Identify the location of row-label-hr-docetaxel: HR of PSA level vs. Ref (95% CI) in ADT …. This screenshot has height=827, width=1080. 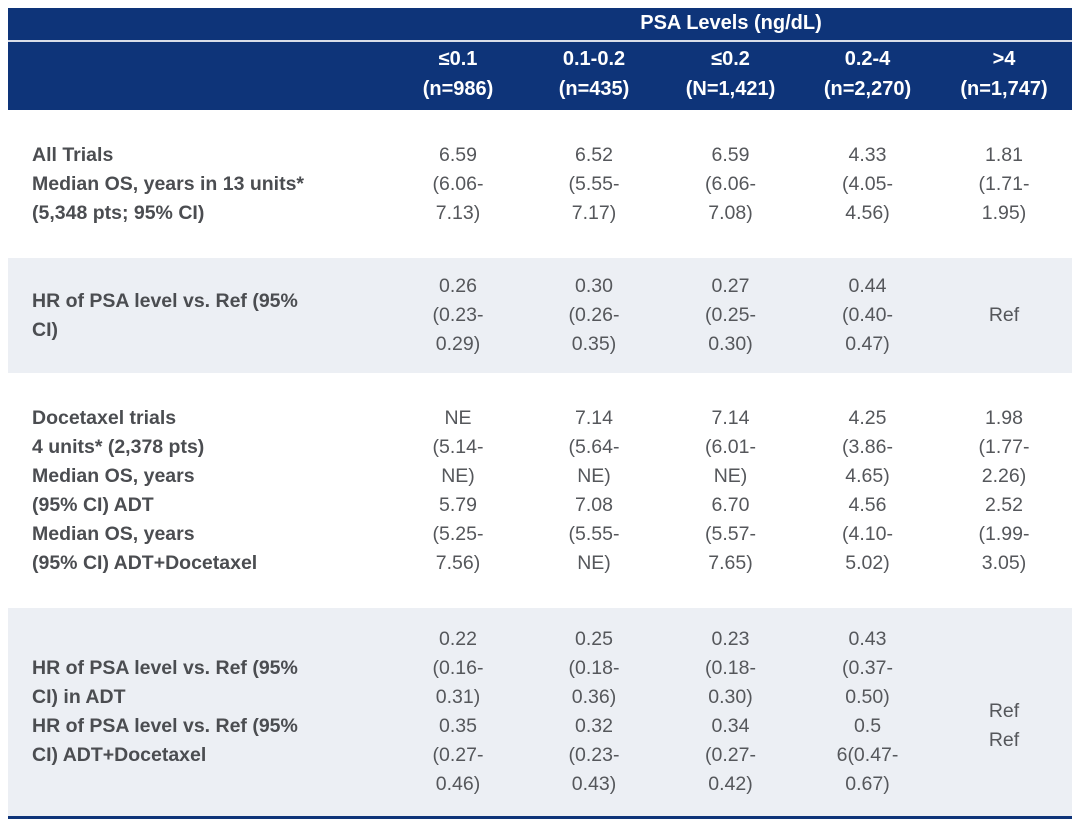
(165, 711).